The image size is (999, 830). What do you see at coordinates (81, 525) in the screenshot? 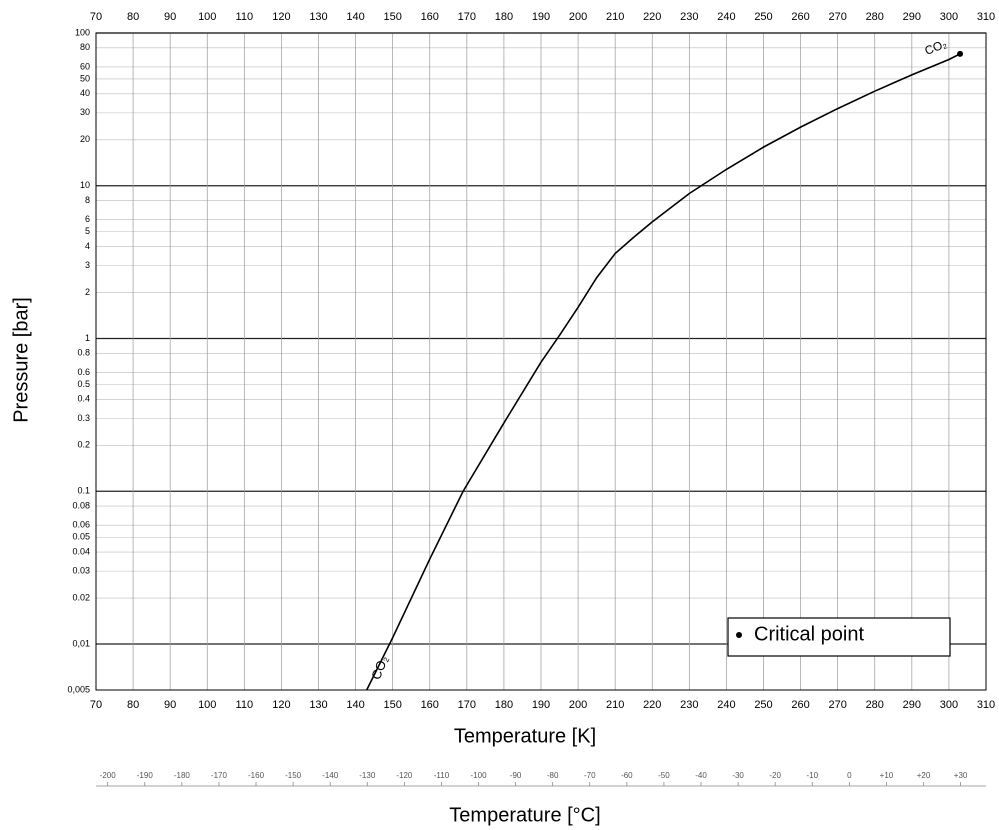
I see `y-tick-label: 0.06` at bounding box center [81, 525].